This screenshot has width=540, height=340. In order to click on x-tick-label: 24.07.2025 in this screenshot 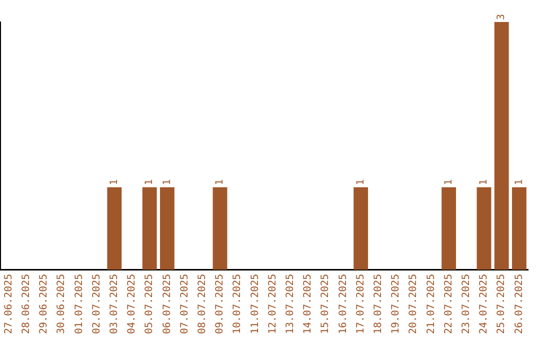, I will do `click(484, 304)`.